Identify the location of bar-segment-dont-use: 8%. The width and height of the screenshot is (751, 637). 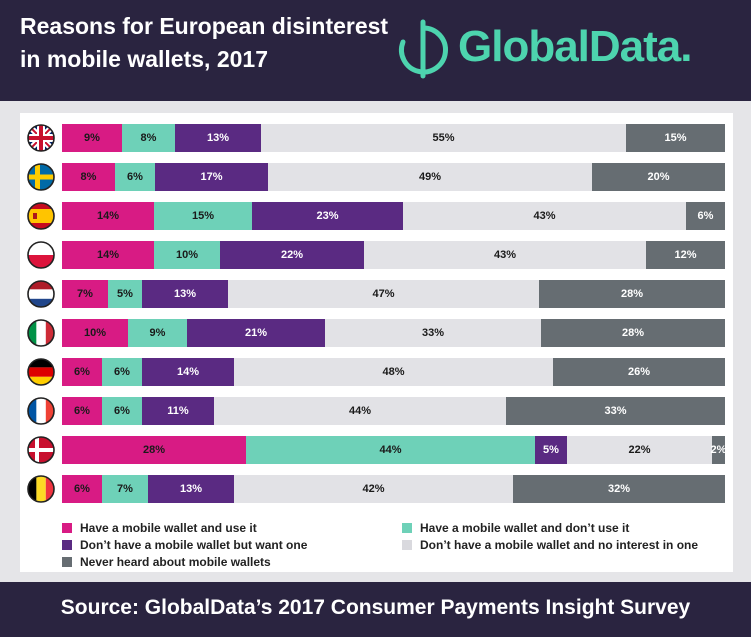
(148, 138).